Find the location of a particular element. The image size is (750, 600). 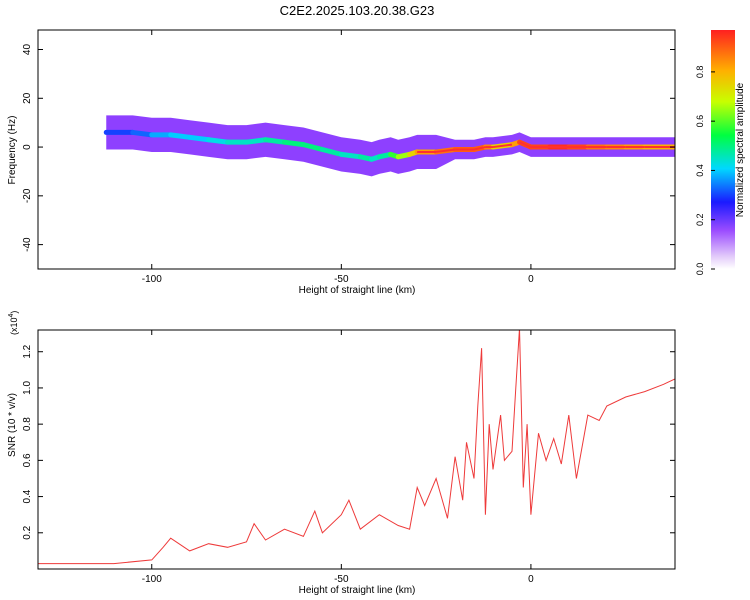

snr-y-axis-label: SNR (10 * v/v) is located at coordinates (12, 425).